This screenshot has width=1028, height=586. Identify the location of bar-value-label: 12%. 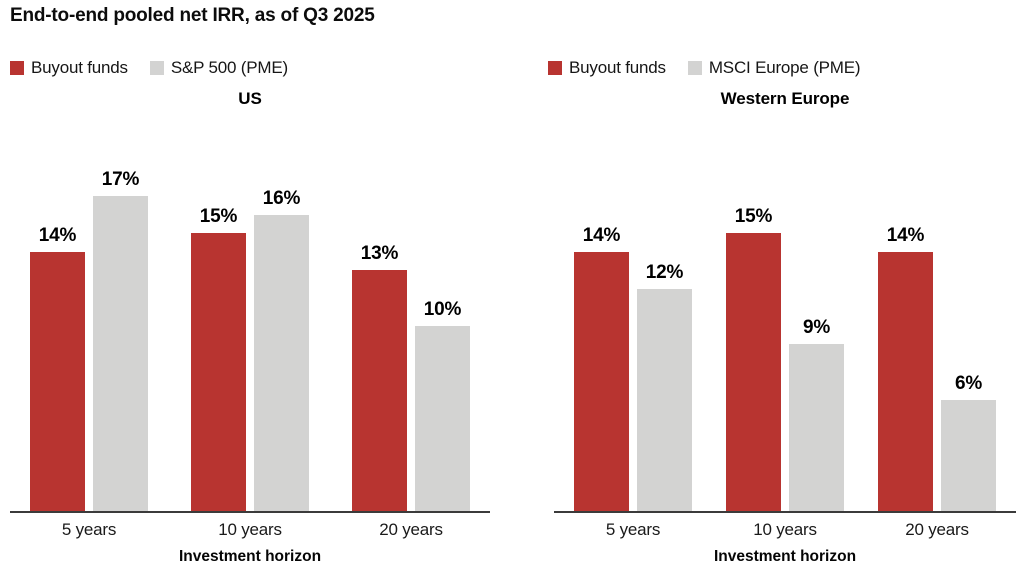
(664, 272).